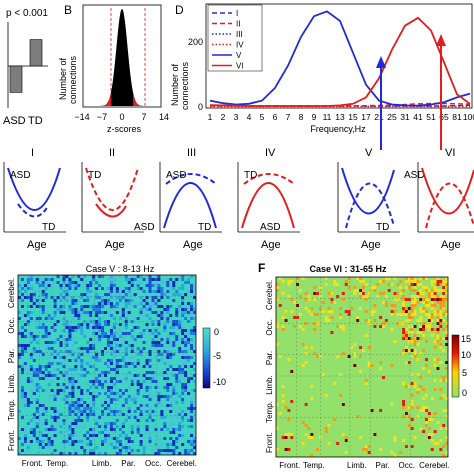 The height and width of the screenshot is (474, 474). Describe the element at coordinates (357, 465) in the screenshot. I see `matrix-xlabel: Limb.` at that location.